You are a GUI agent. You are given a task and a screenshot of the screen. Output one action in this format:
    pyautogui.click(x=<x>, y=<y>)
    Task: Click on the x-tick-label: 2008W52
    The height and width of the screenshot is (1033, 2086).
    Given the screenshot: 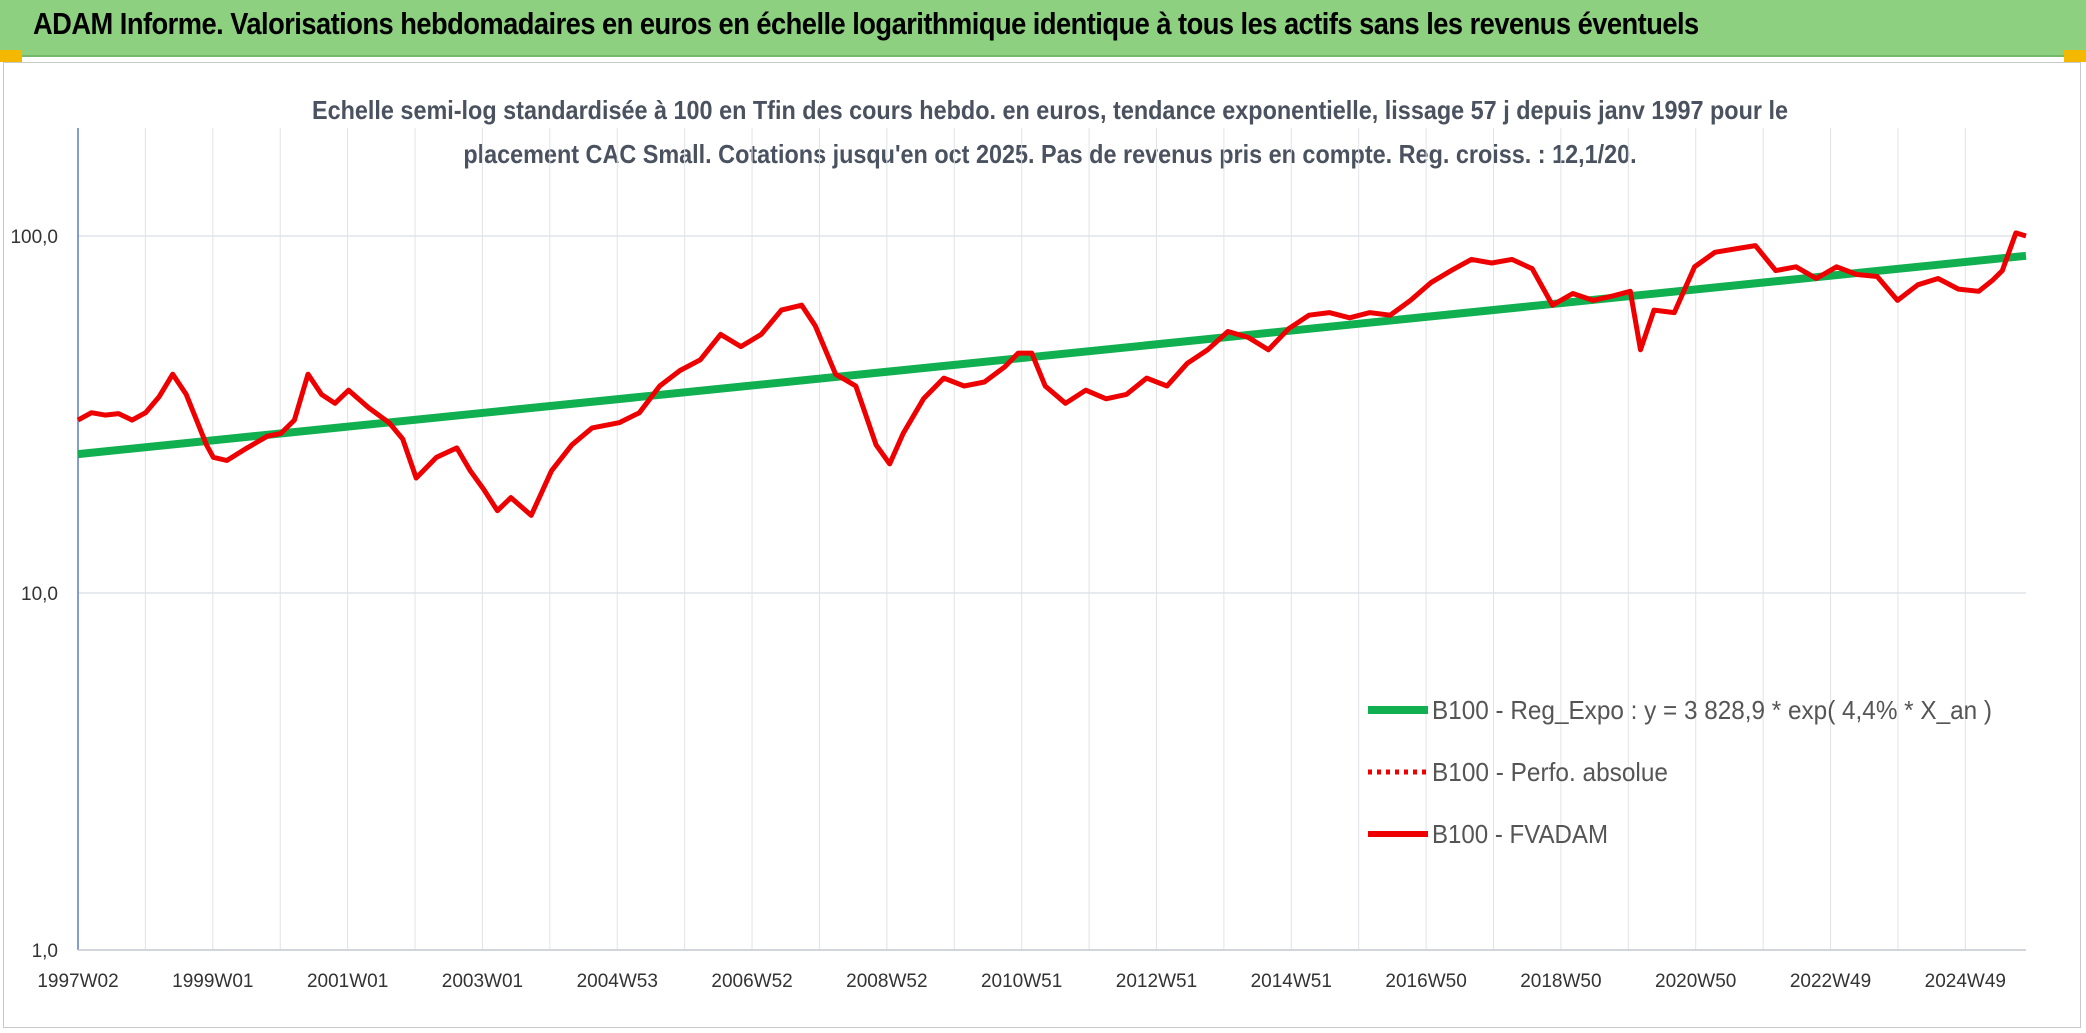 What is the action you would take?
    pyautogui.click(x=886, y=981)
    